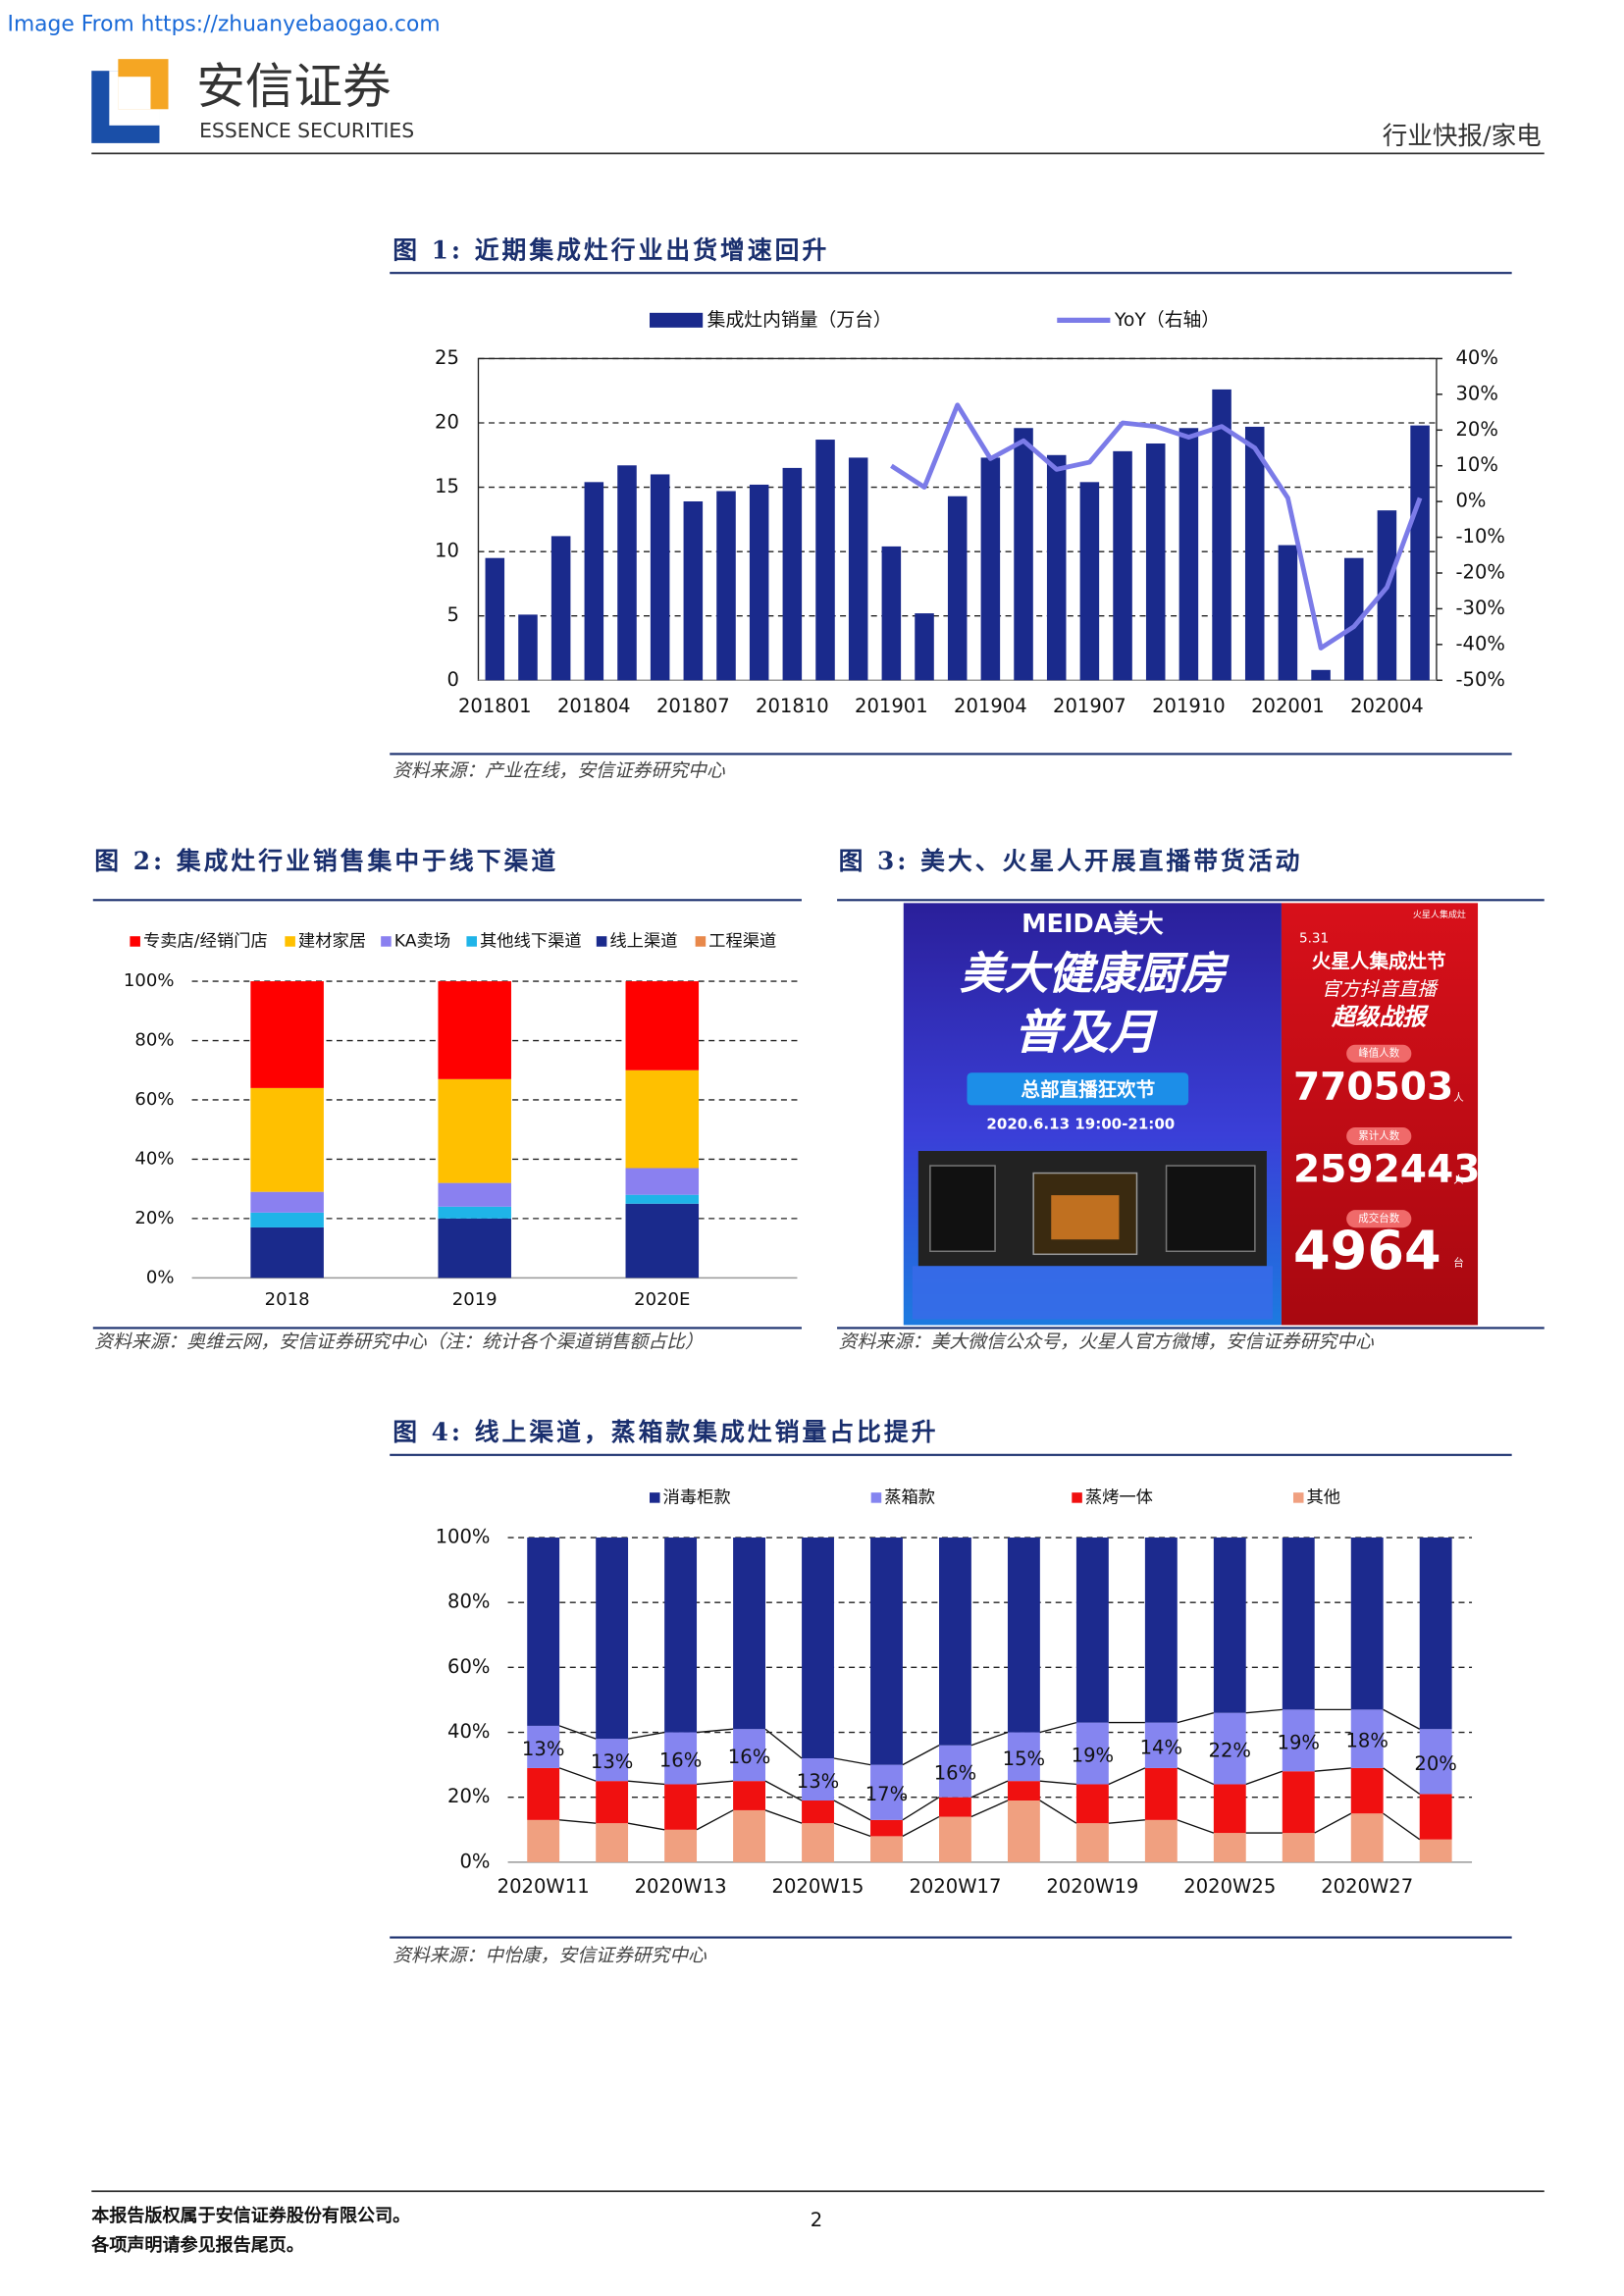 This screenshot has width=1624, height=2296. I want to click on footer-text: 各项声明请参见报告尾页。, so click(197, 2245).